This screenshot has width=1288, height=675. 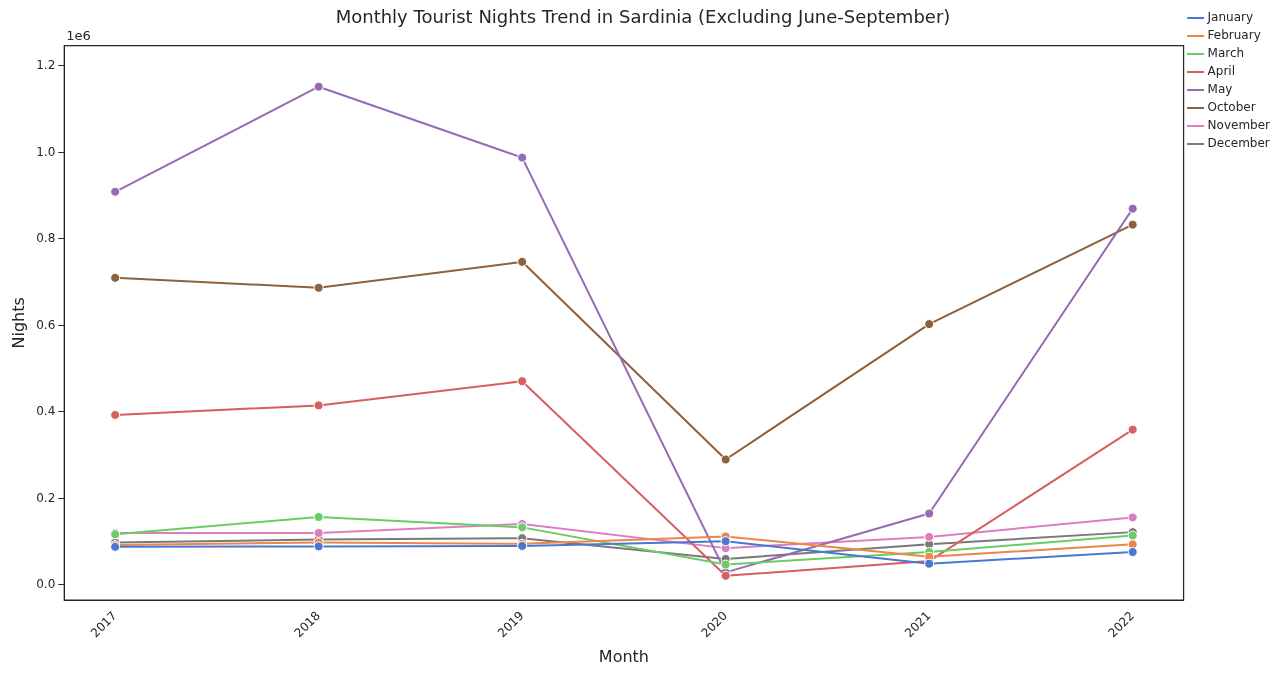 What do you see at coordinates (46, 584) in the screenshot?
I see `y-tick-label: 0.0` at bounding box center [46, 584].